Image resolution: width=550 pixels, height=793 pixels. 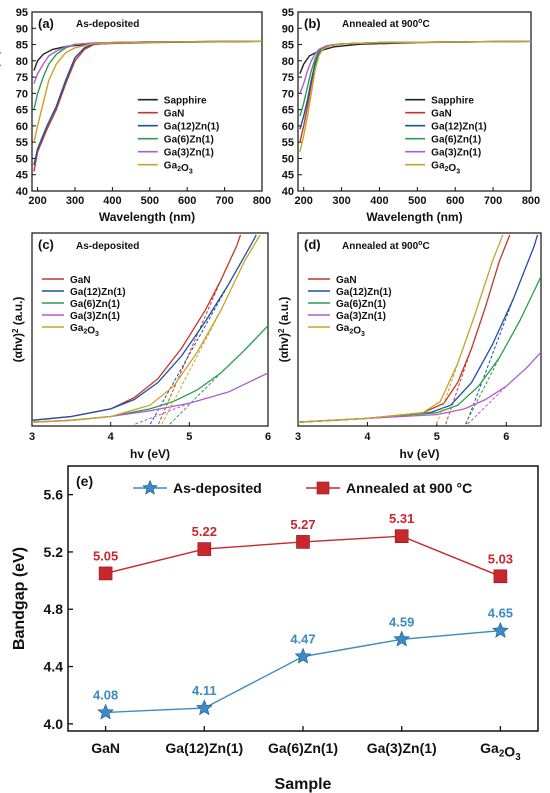 I want to click on legend-label-d: Ga(6)Zn(1), so click(x=361, y=304).